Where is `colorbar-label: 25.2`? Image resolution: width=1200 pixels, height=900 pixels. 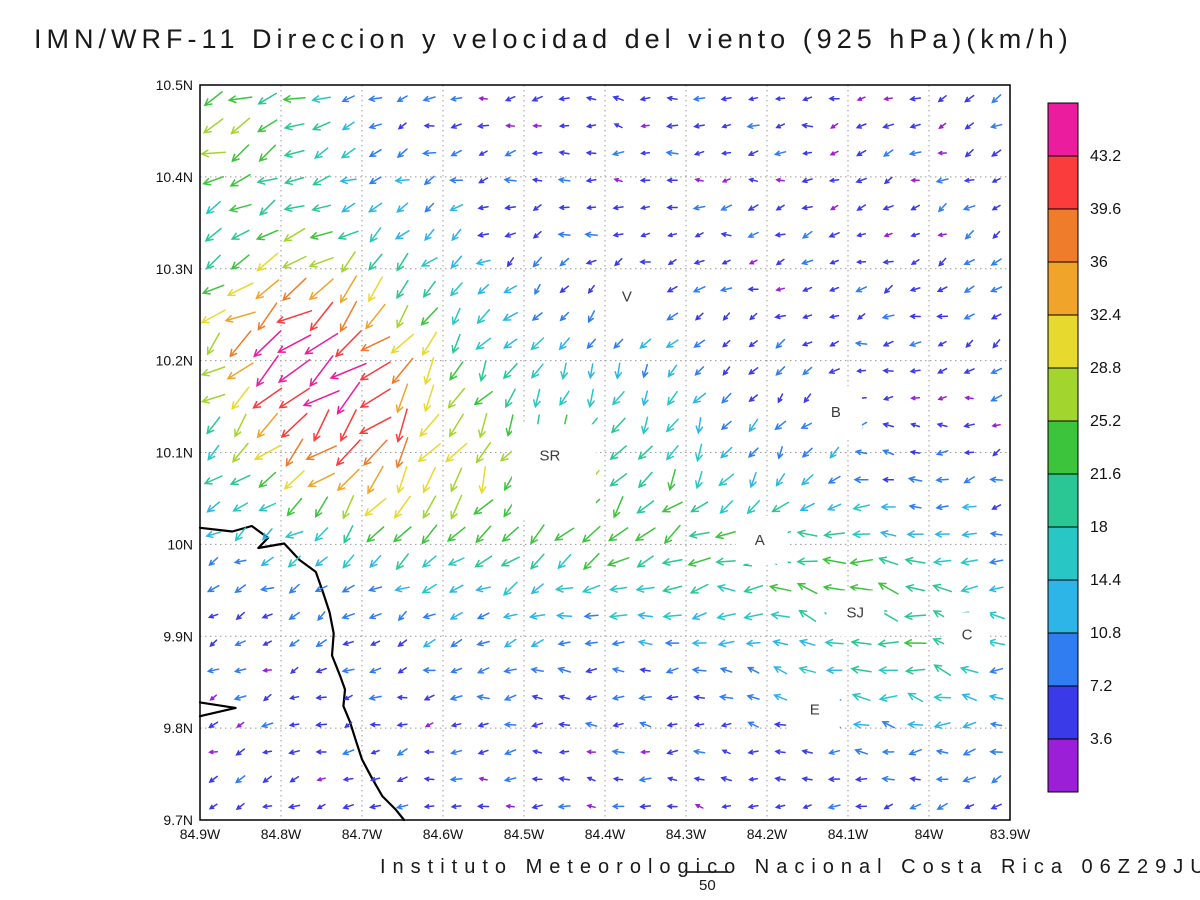
colorbar-label: 25.2 is located at coordinates (1105, 421).